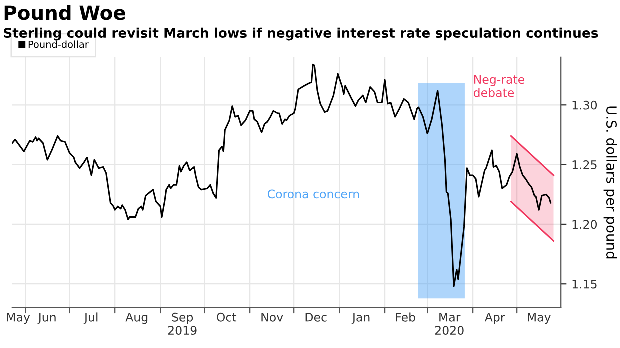 This screenshot has width=620, height=348. I want to click on chart-title: Pound Woe, so click(65, 12).